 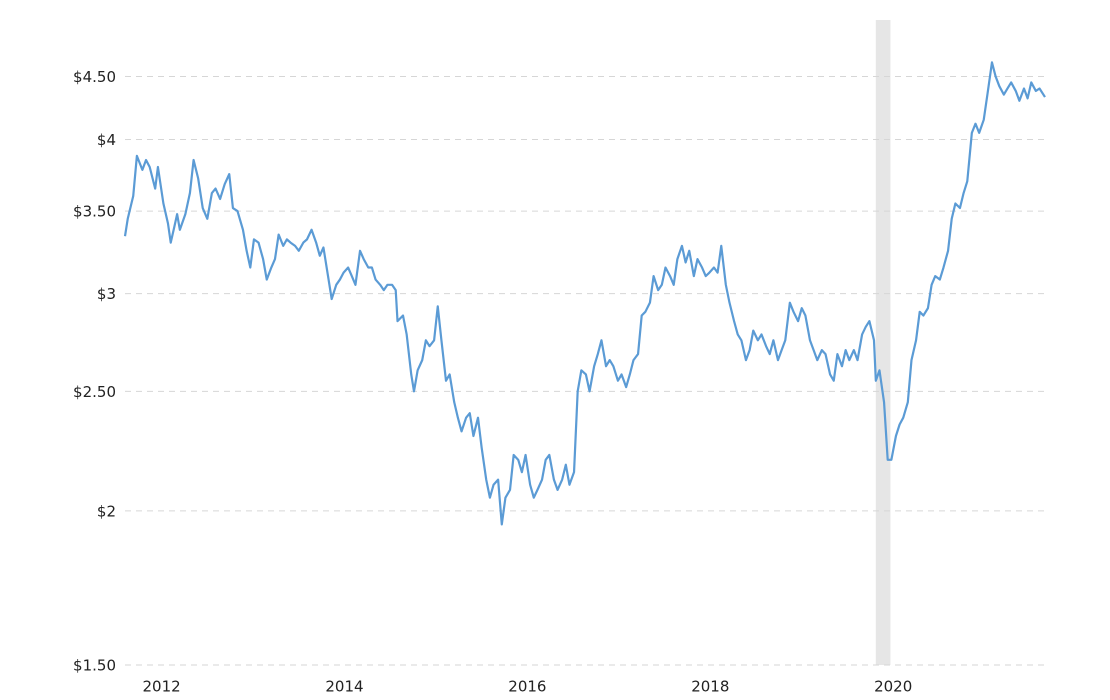 What do you see at coordinates (710, 687) in the screenshot?
I see `x-tick-label: 2018` at bounding box center [710, 687].